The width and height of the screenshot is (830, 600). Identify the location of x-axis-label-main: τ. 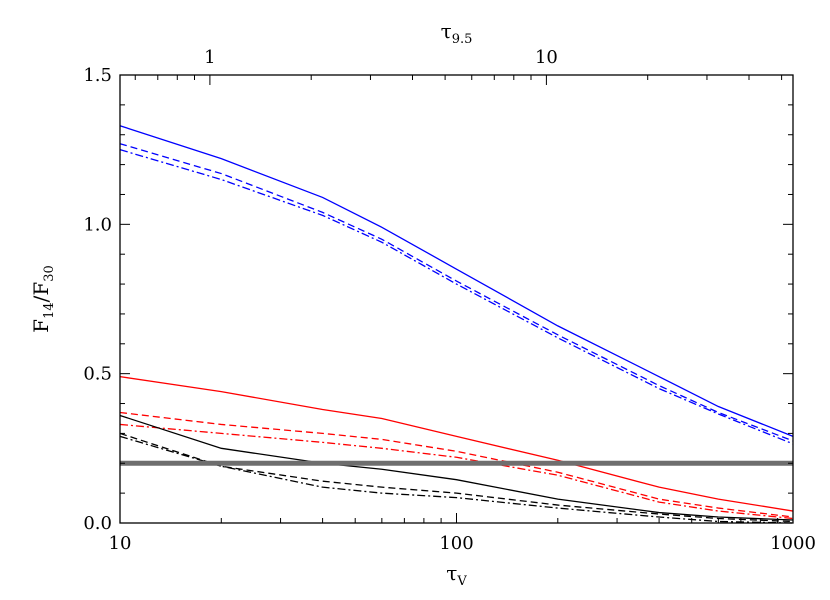
(451, 573).